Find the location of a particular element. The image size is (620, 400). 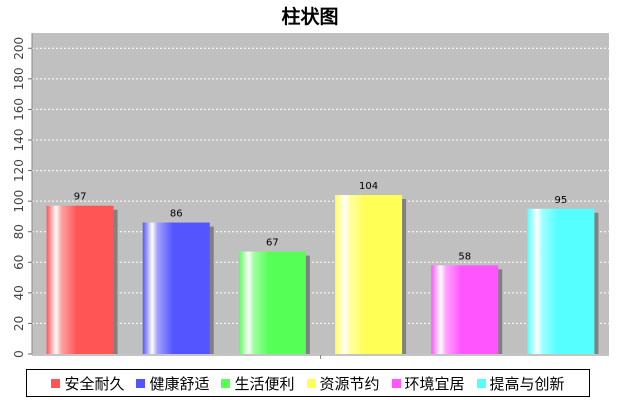

legend-item: 健康舒适 is located at coordinates (172, 383).